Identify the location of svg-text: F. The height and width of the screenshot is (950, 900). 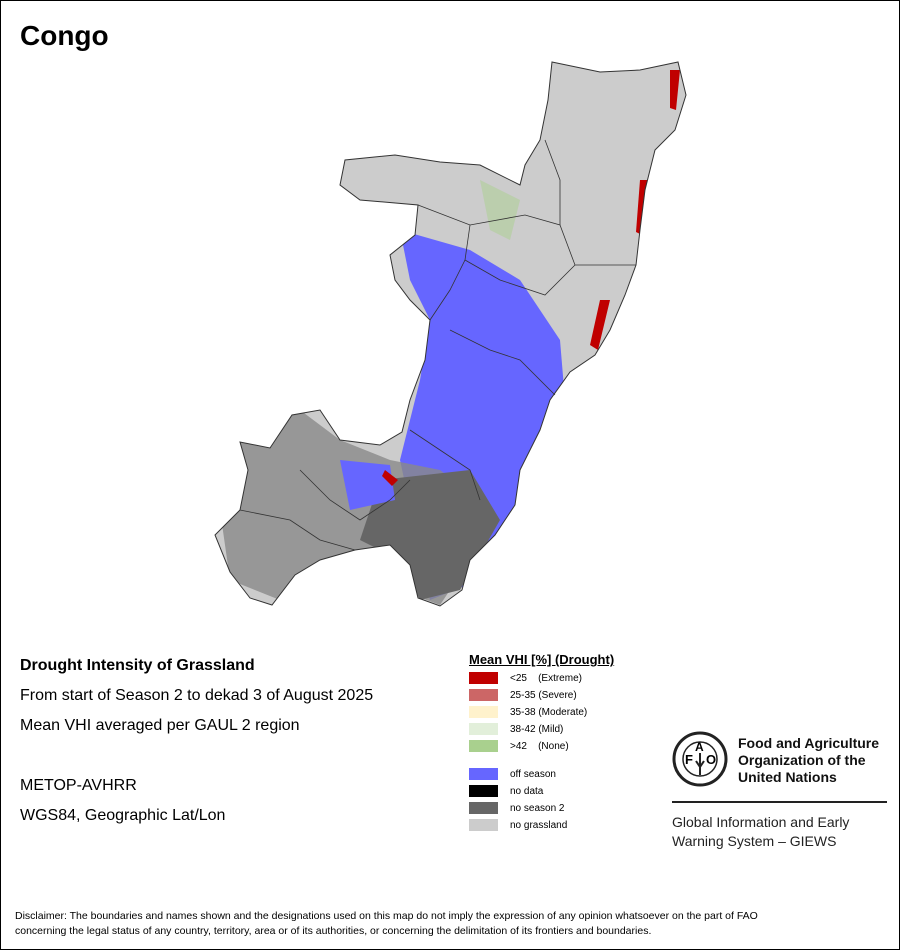
(689, 759).